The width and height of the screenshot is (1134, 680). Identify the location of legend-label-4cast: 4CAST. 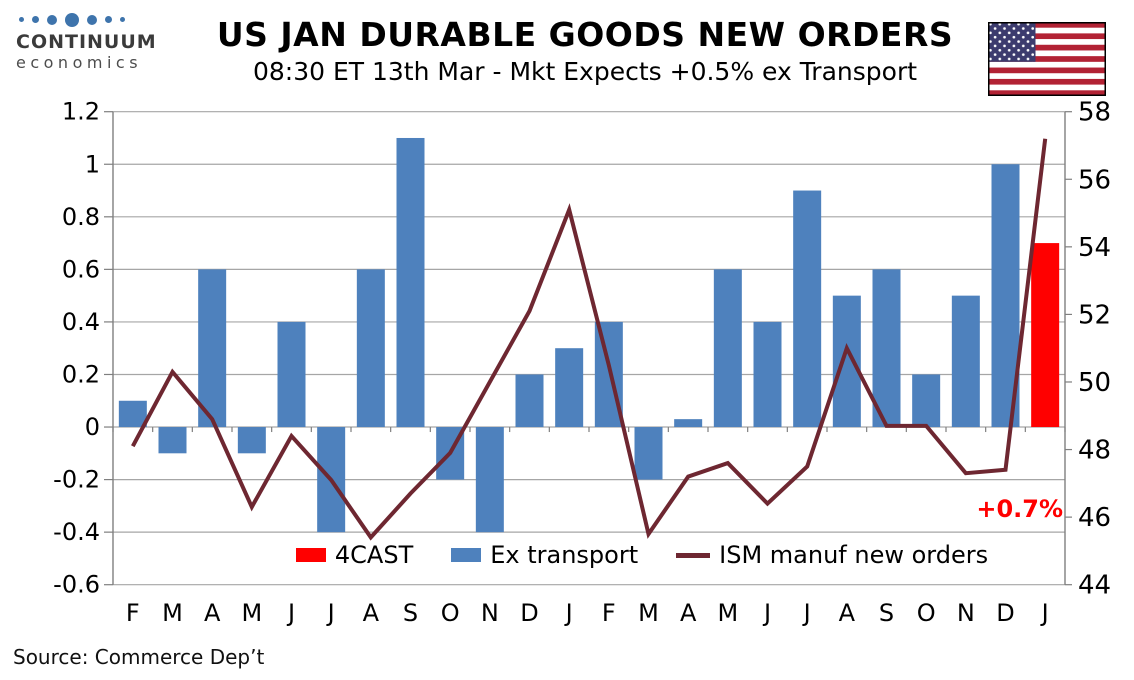
(374, 555).